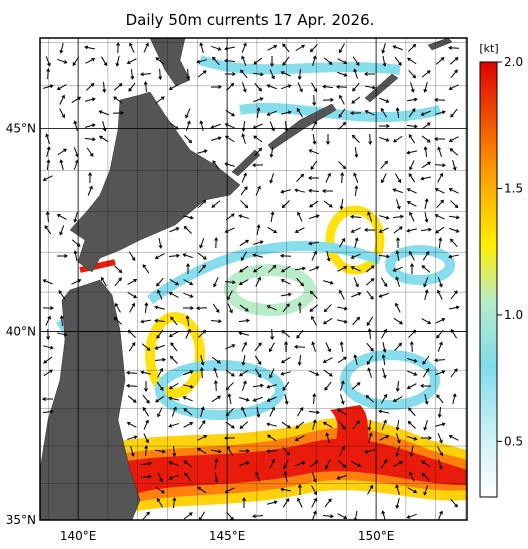  I want to click on lon-label: 145°E, so click(227, 536).